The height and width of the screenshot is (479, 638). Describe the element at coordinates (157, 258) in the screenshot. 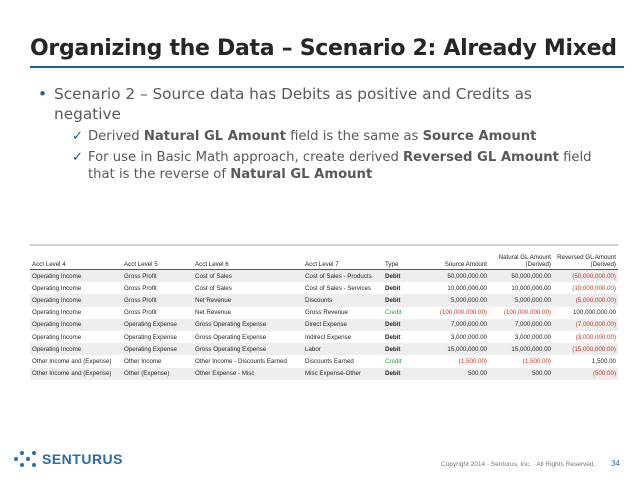

I see `column-header: Acct Level 5` at that location.